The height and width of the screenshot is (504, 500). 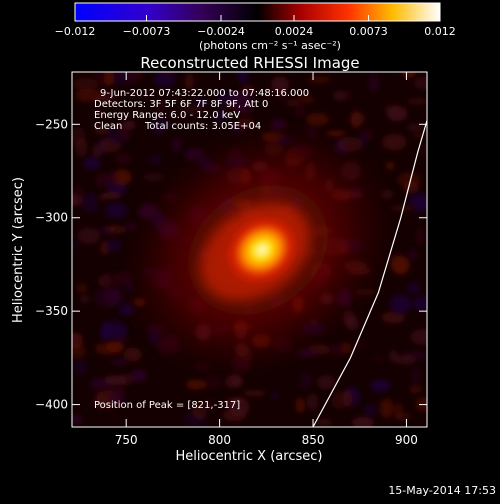 I want to click on colorbar-ticks: −0.012 −0.0073 −0.0024 0.0024 0.0073 0.012, so click(x=255, y=26).